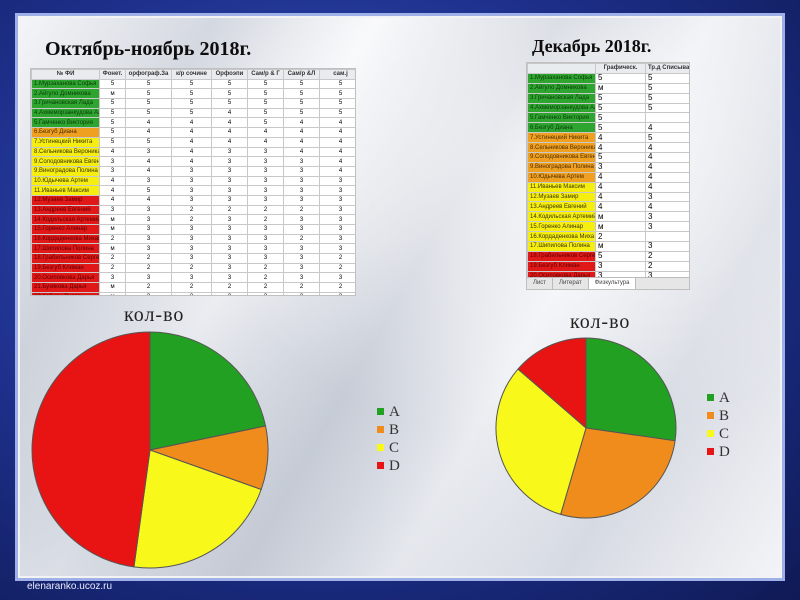 Image resolution: width=800 pixels, height=600 pixels. I want to click on sheet-tab: Лист, so click(540, 283).